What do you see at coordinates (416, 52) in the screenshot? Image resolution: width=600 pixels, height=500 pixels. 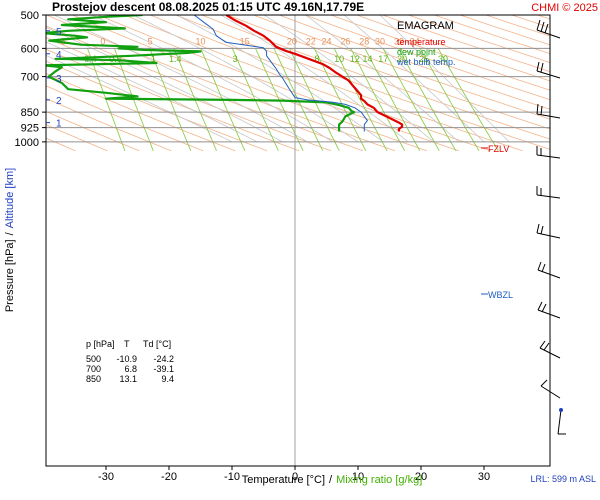 I see `legend-item-dew-point: dew point` at bounding box center [416, 52].